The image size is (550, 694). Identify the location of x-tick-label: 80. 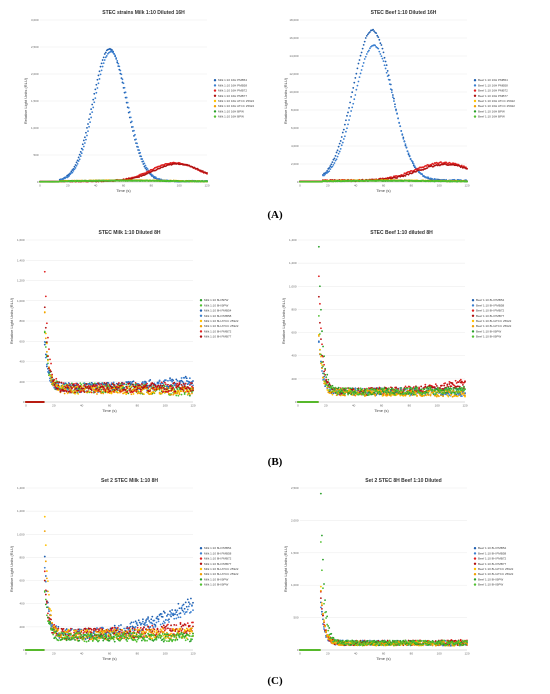
(412, 186).